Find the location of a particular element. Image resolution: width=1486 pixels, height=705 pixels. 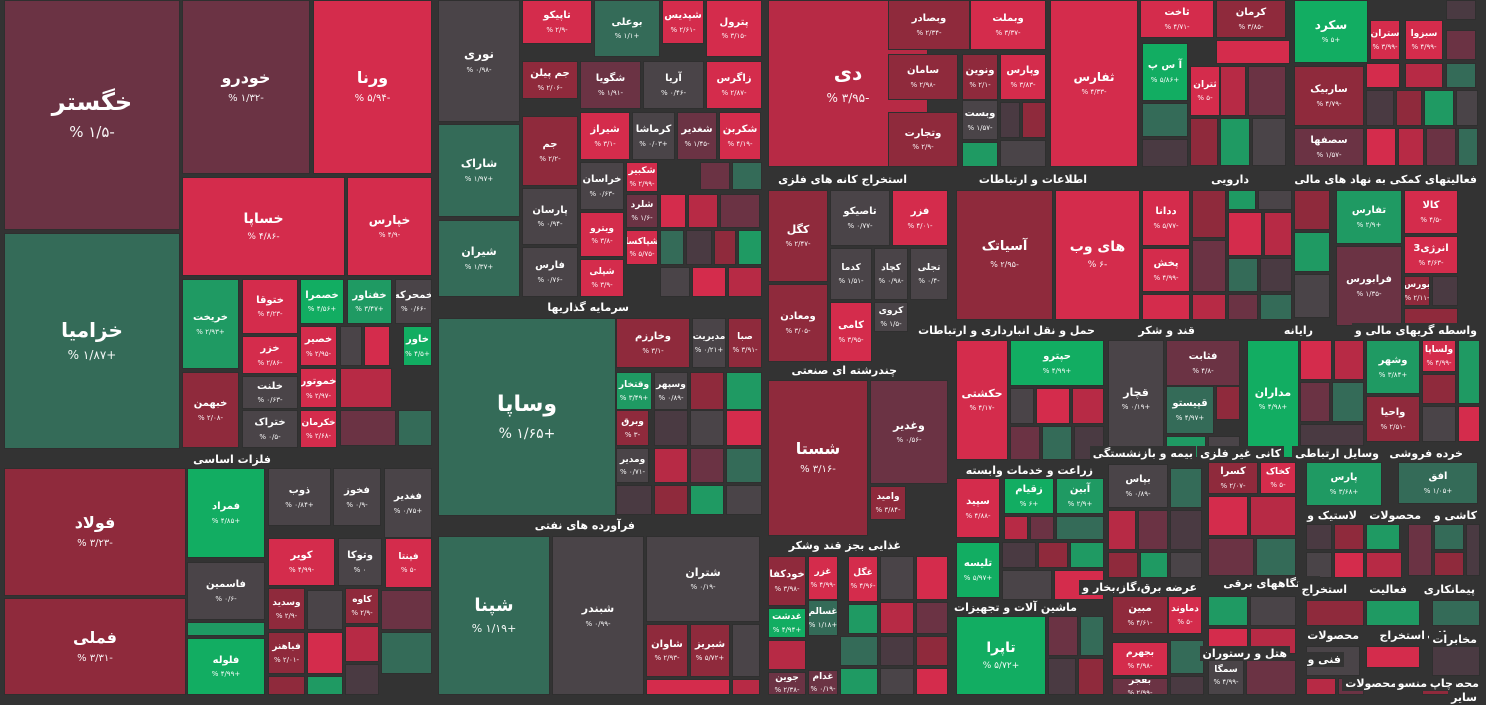

stock-tile: وپارس -۳/۸۳ % is located at coordinates (1023, 77).